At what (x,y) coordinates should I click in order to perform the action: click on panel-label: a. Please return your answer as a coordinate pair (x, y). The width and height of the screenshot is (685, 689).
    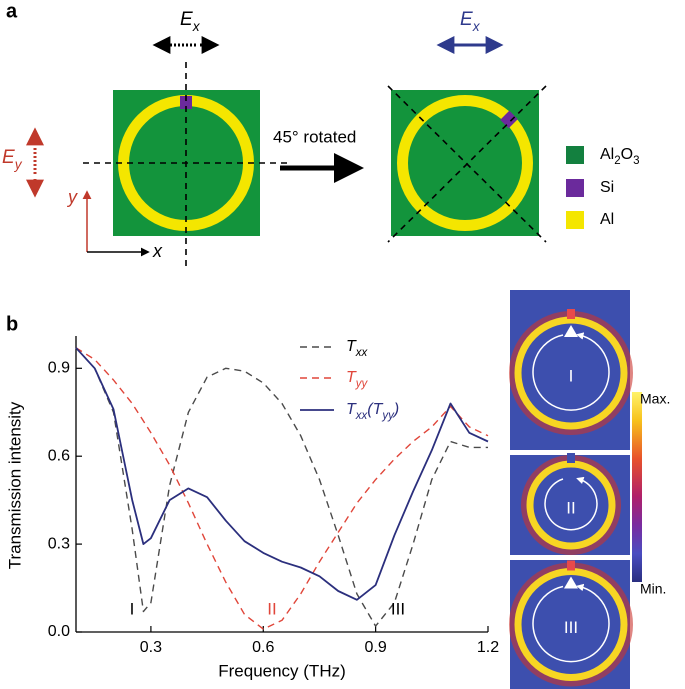
    Looking at the image, I should click on (12, 11).